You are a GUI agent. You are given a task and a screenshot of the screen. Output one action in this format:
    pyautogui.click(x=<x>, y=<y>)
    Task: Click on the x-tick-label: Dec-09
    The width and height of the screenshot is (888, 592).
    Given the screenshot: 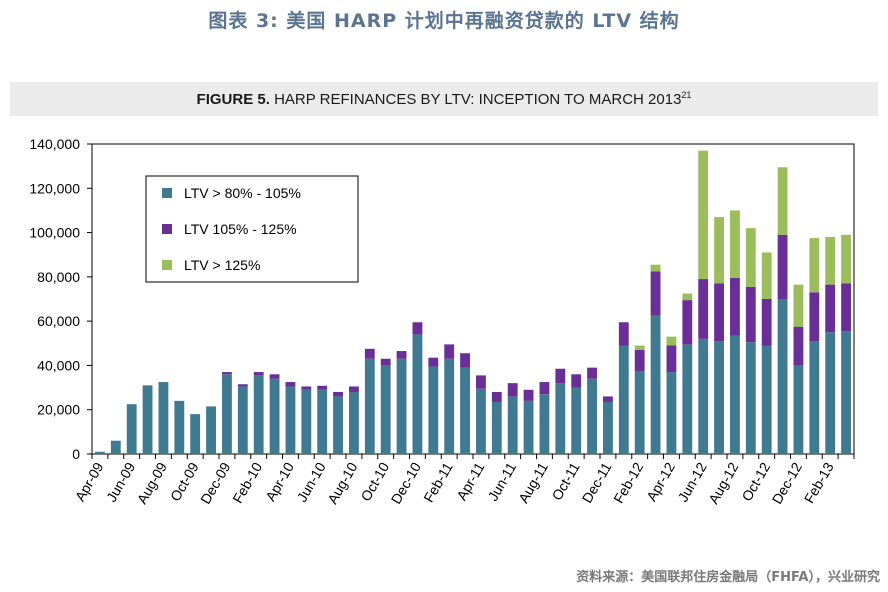 What is the action you would take?
    pyautogui.click(x=215, y=482)
    